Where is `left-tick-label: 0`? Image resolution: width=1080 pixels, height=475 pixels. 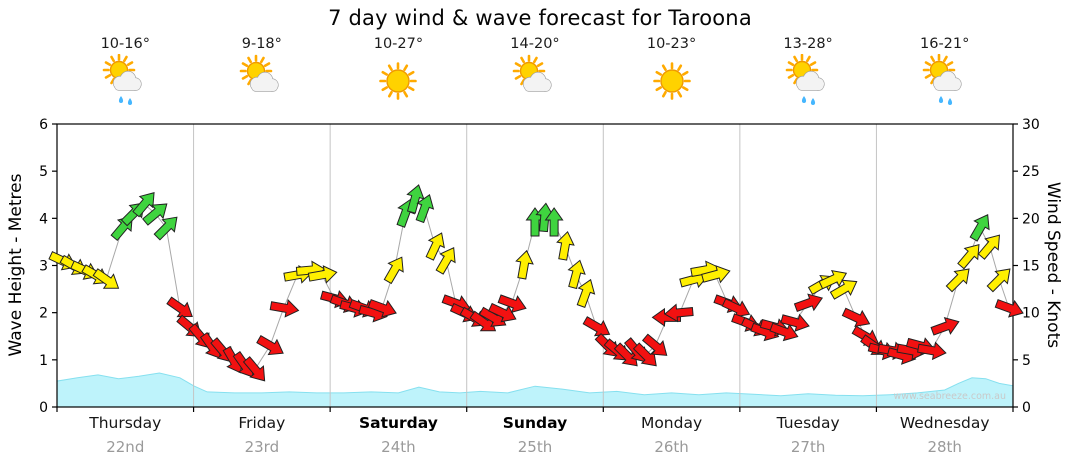 left-tick-label: 0 is located at coordinates (43, 408).